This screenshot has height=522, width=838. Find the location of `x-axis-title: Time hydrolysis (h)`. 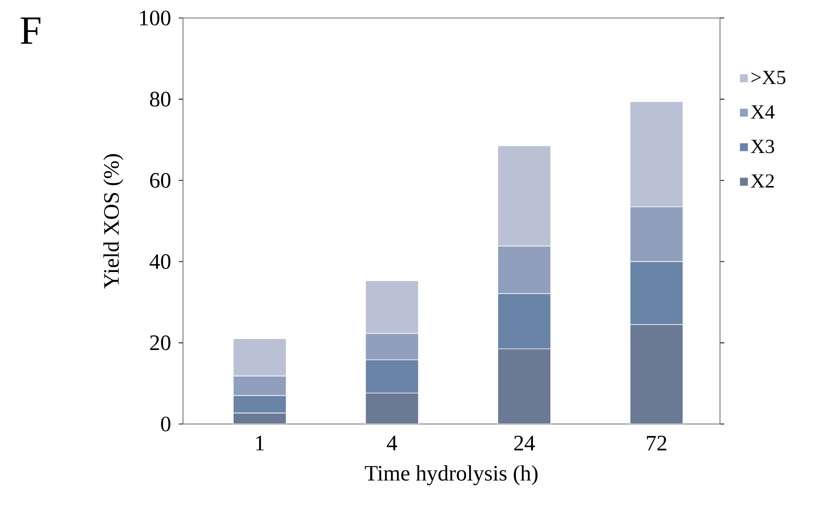

x-axis-title: Time hydrolysis (h) is located at coordinates (451, 475).